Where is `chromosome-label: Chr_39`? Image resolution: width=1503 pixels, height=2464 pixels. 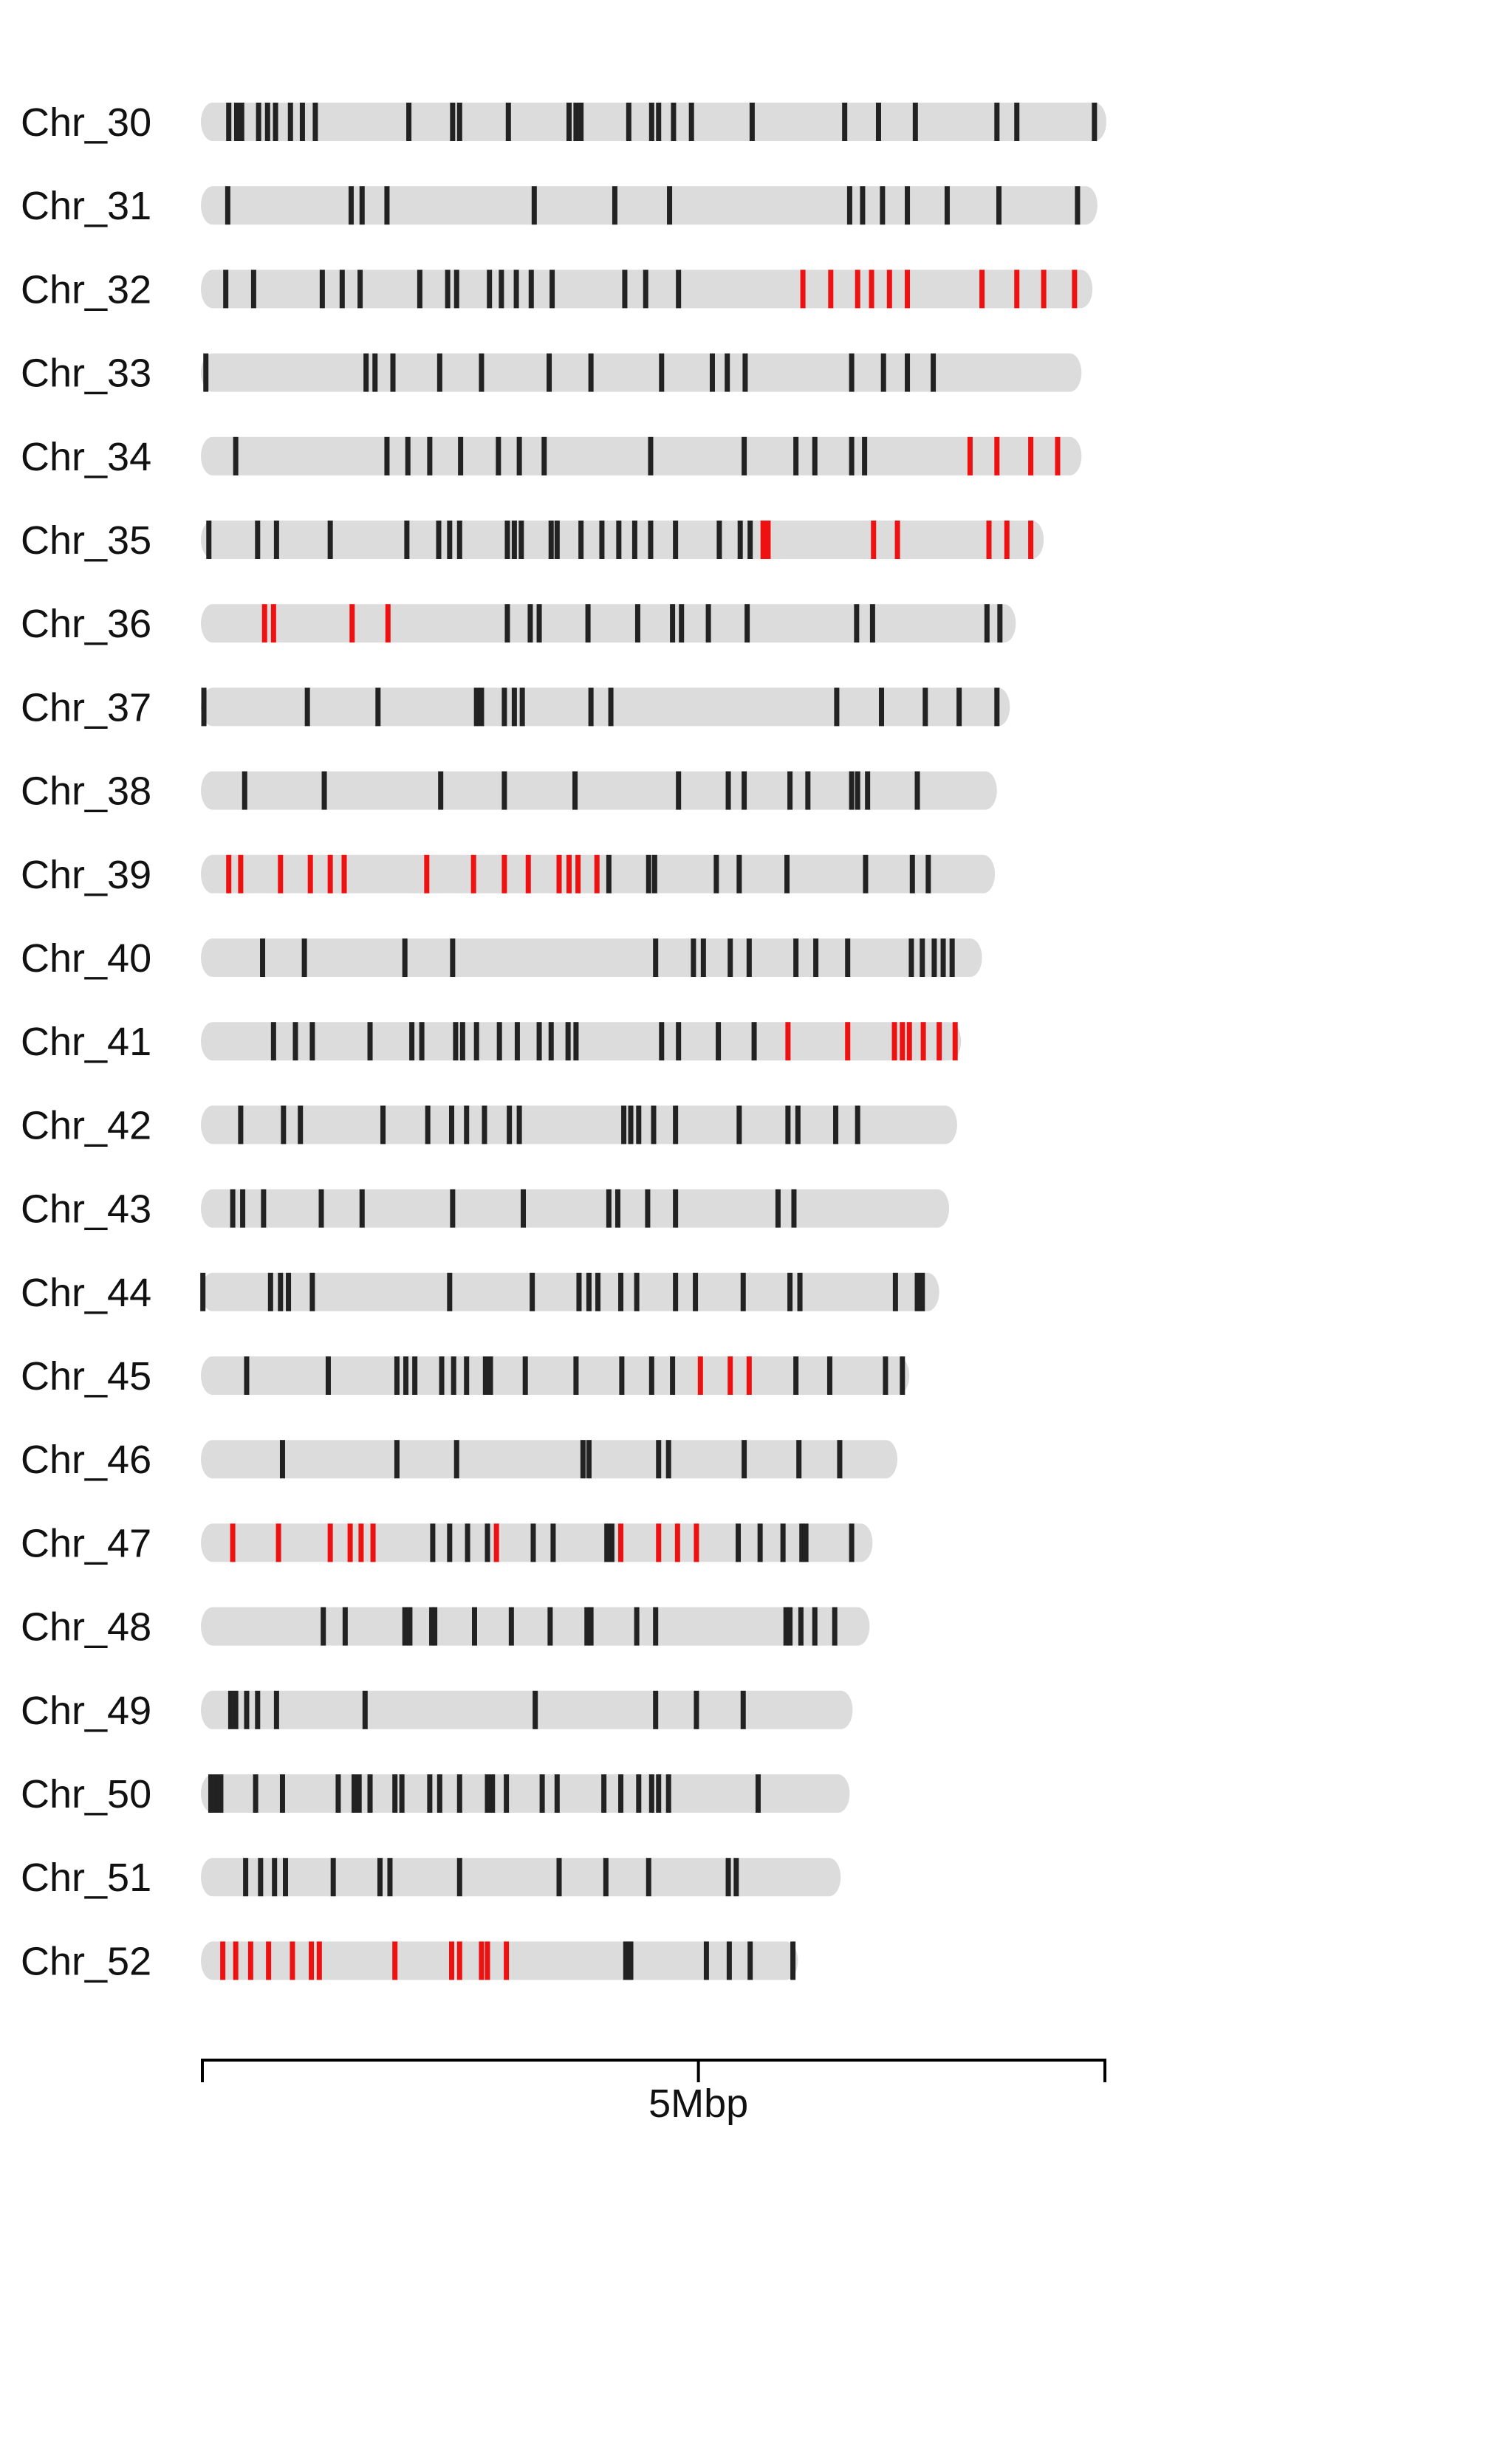
chromosome-label: Chr_39 is located at coordinates (86, 875).